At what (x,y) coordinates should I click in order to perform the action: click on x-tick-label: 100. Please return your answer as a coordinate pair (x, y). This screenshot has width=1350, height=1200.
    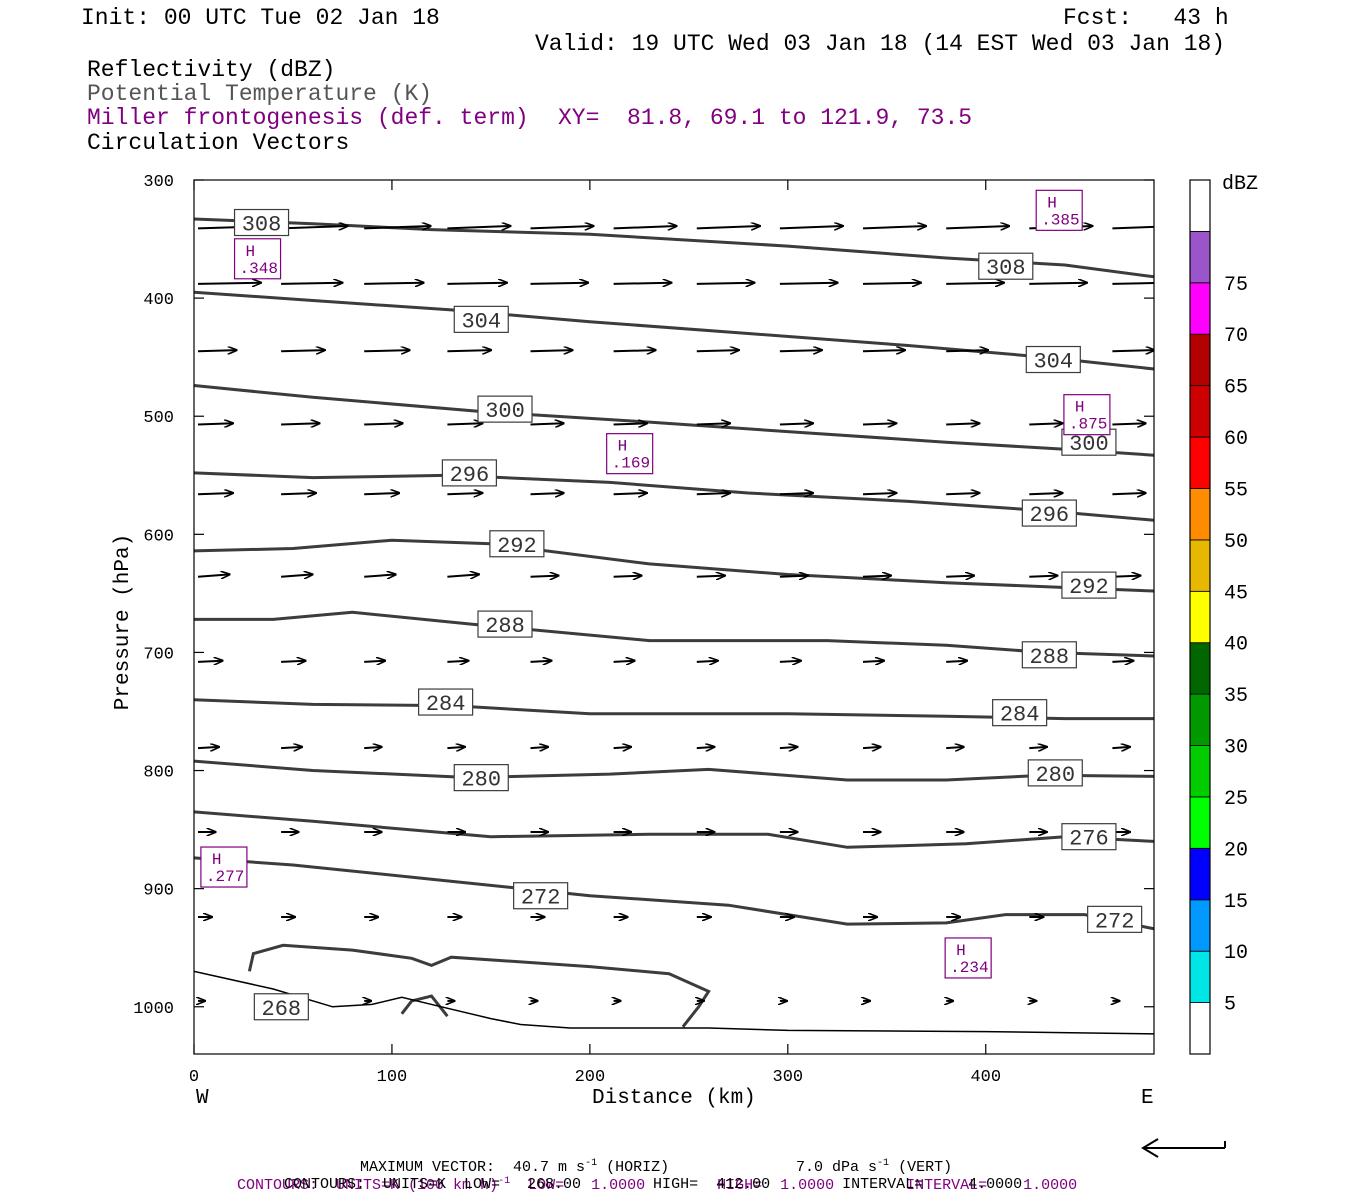
    Looking at the image, I should click on (392, 1077).